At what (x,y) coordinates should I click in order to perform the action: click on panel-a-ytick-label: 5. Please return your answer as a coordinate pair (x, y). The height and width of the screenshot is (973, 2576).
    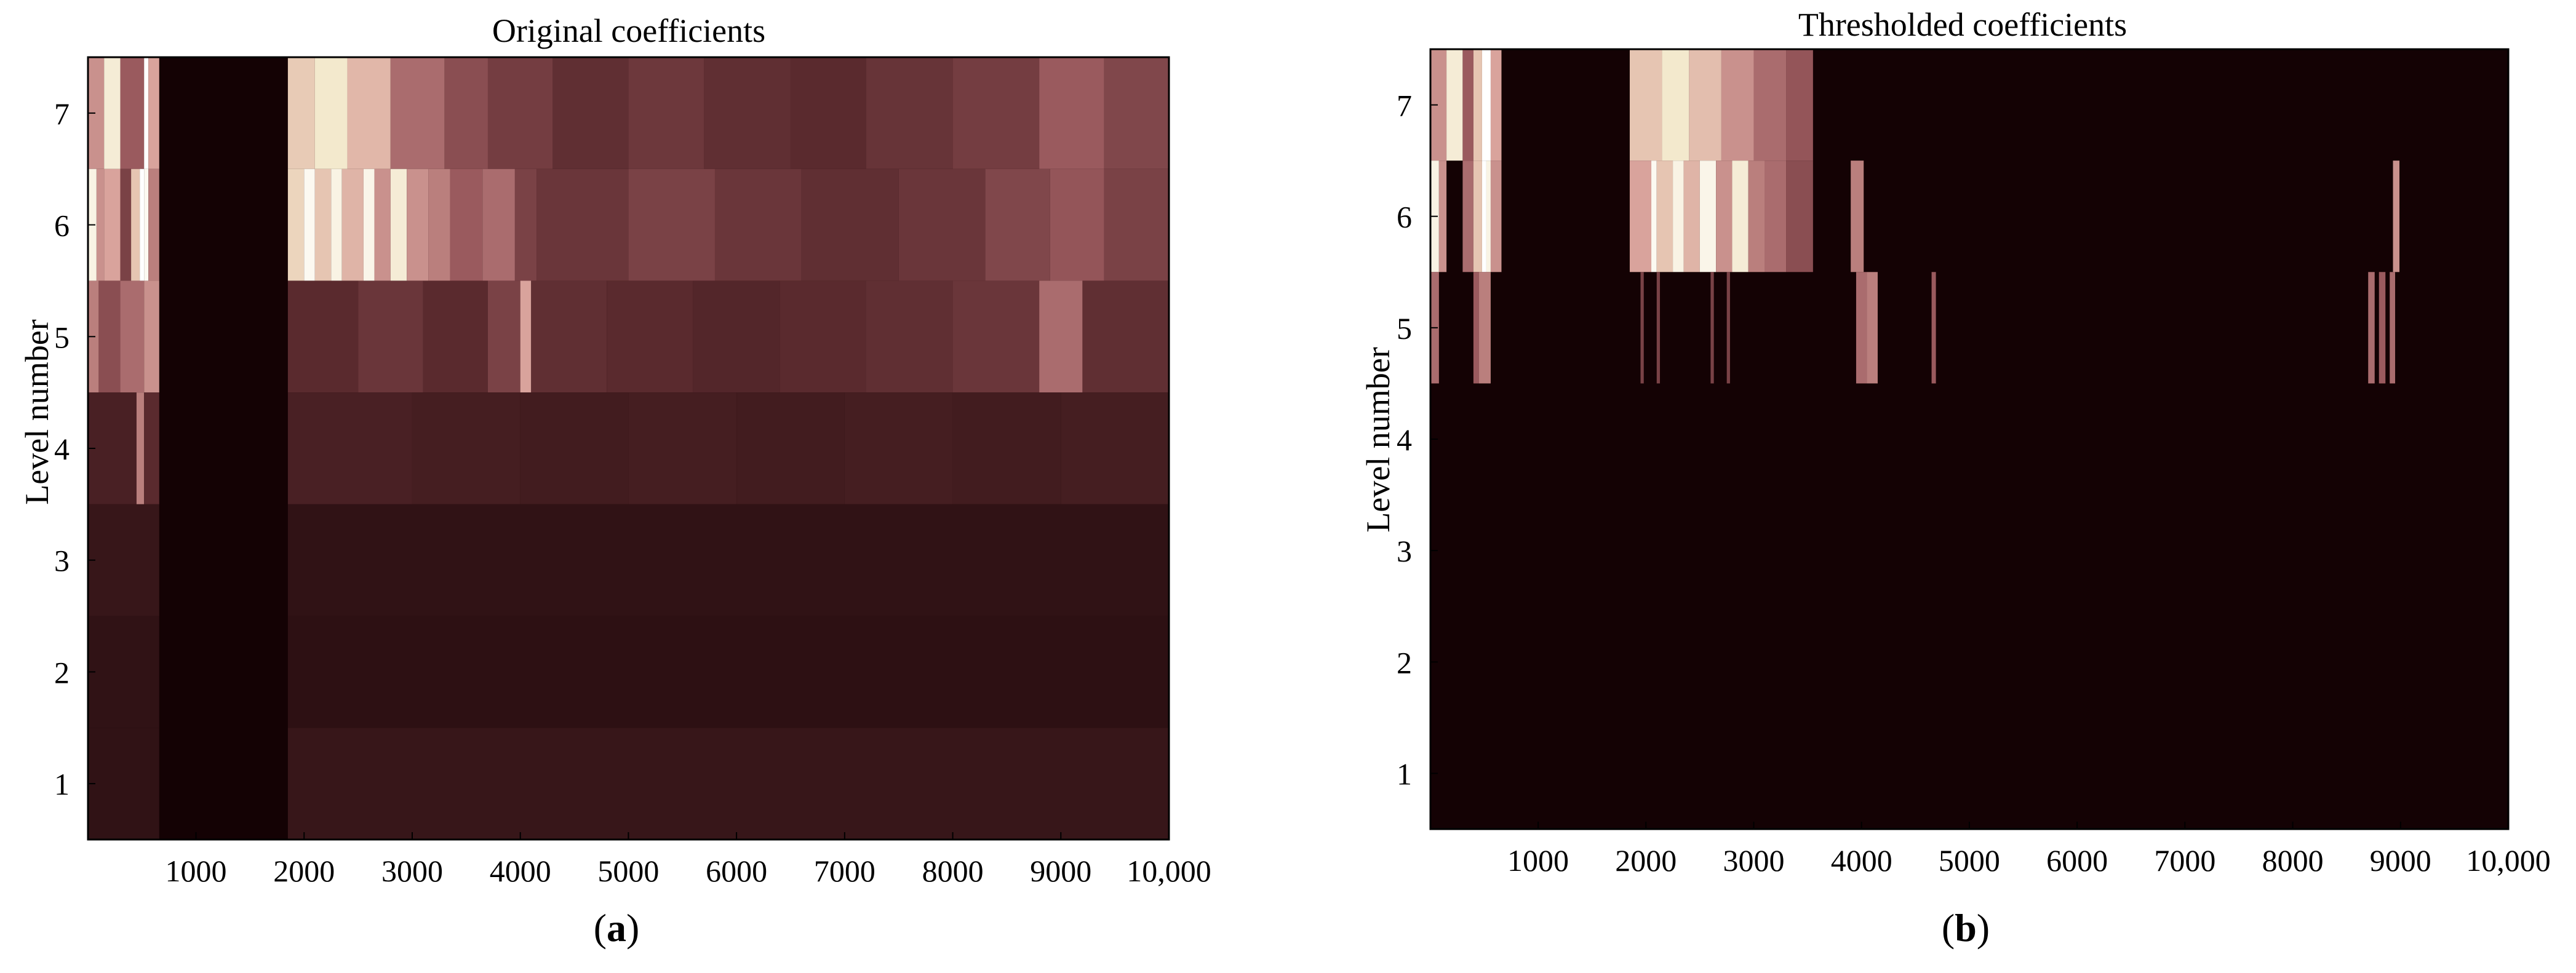
    Looking at the image, I should click on (62, 337).